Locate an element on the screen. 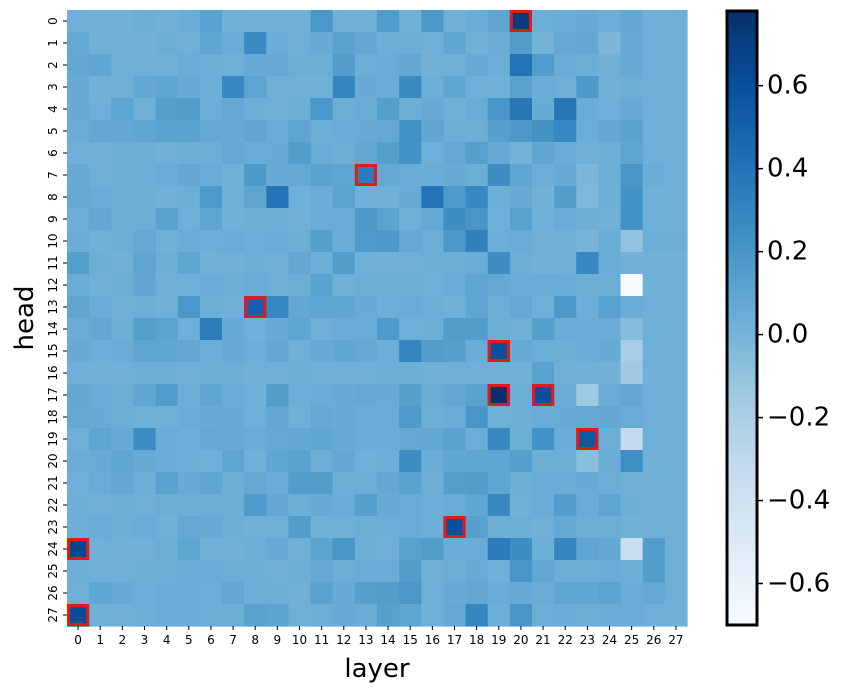 The height and width of the screenshot is (693, 850). colorbar-tick-label: 0.6 is located at coordinates (787, 86).